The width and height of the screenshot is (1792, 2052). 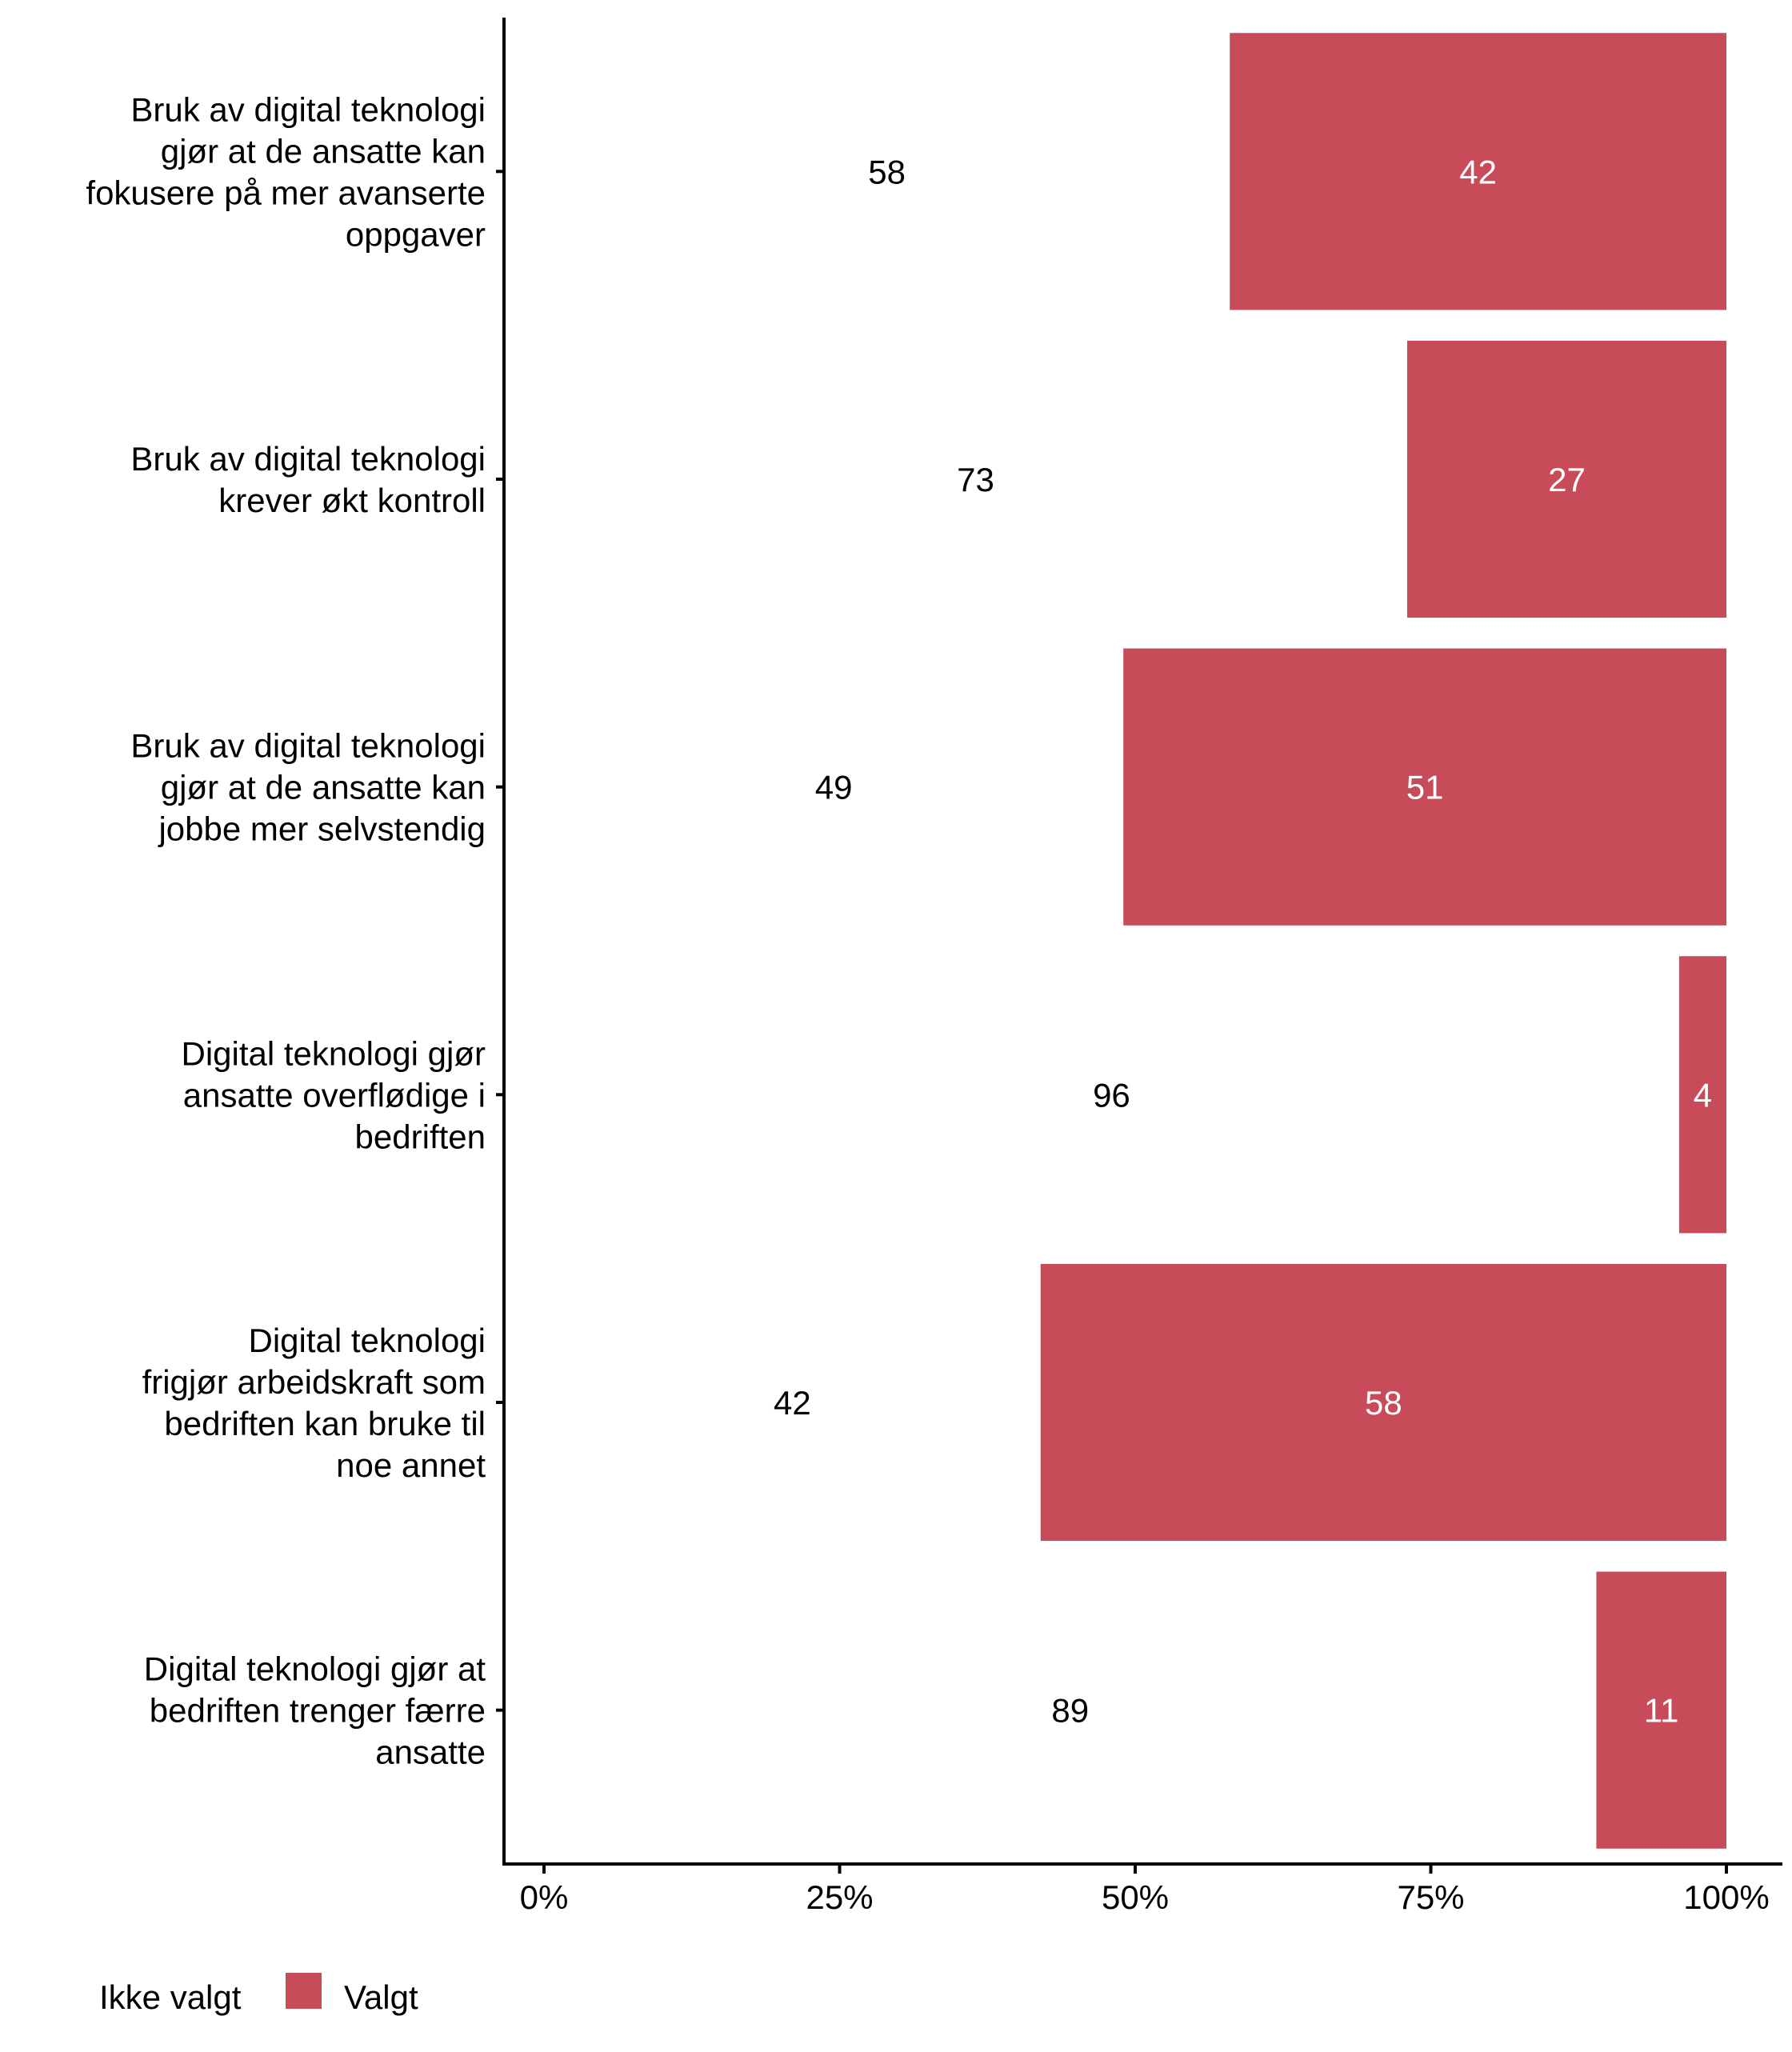 I want to click on y-axis-label: Digital teknologi gjør, so click(x=333, y=1053).